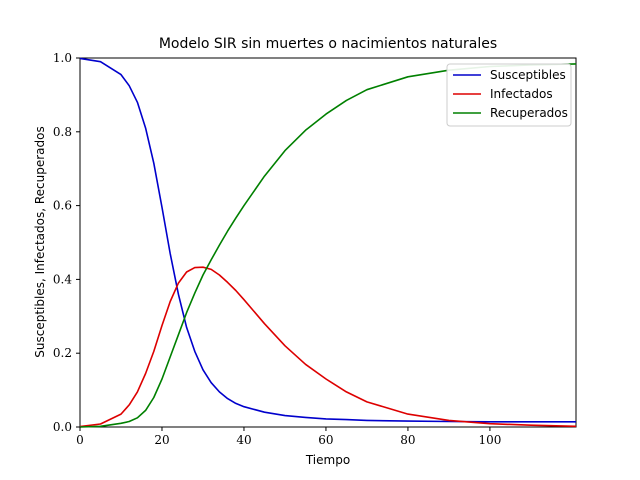  Describe the element at coordinates (407, 440) in the screenshot. I see `x-tick-label: 80` at that location.